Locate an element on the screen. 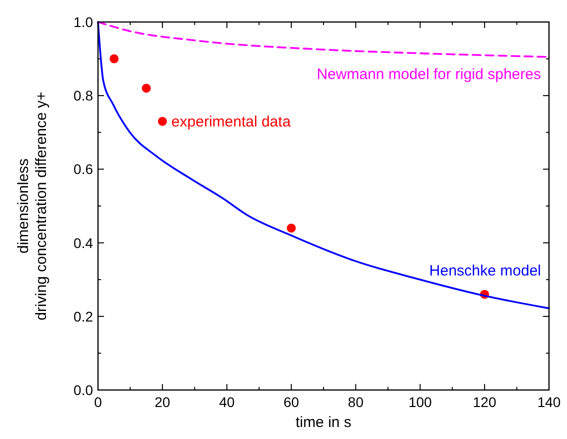 The height and width of the screenshot is (439, 567). series-label: Newmann model for rigid spheres is located at coordinates (428, 74).